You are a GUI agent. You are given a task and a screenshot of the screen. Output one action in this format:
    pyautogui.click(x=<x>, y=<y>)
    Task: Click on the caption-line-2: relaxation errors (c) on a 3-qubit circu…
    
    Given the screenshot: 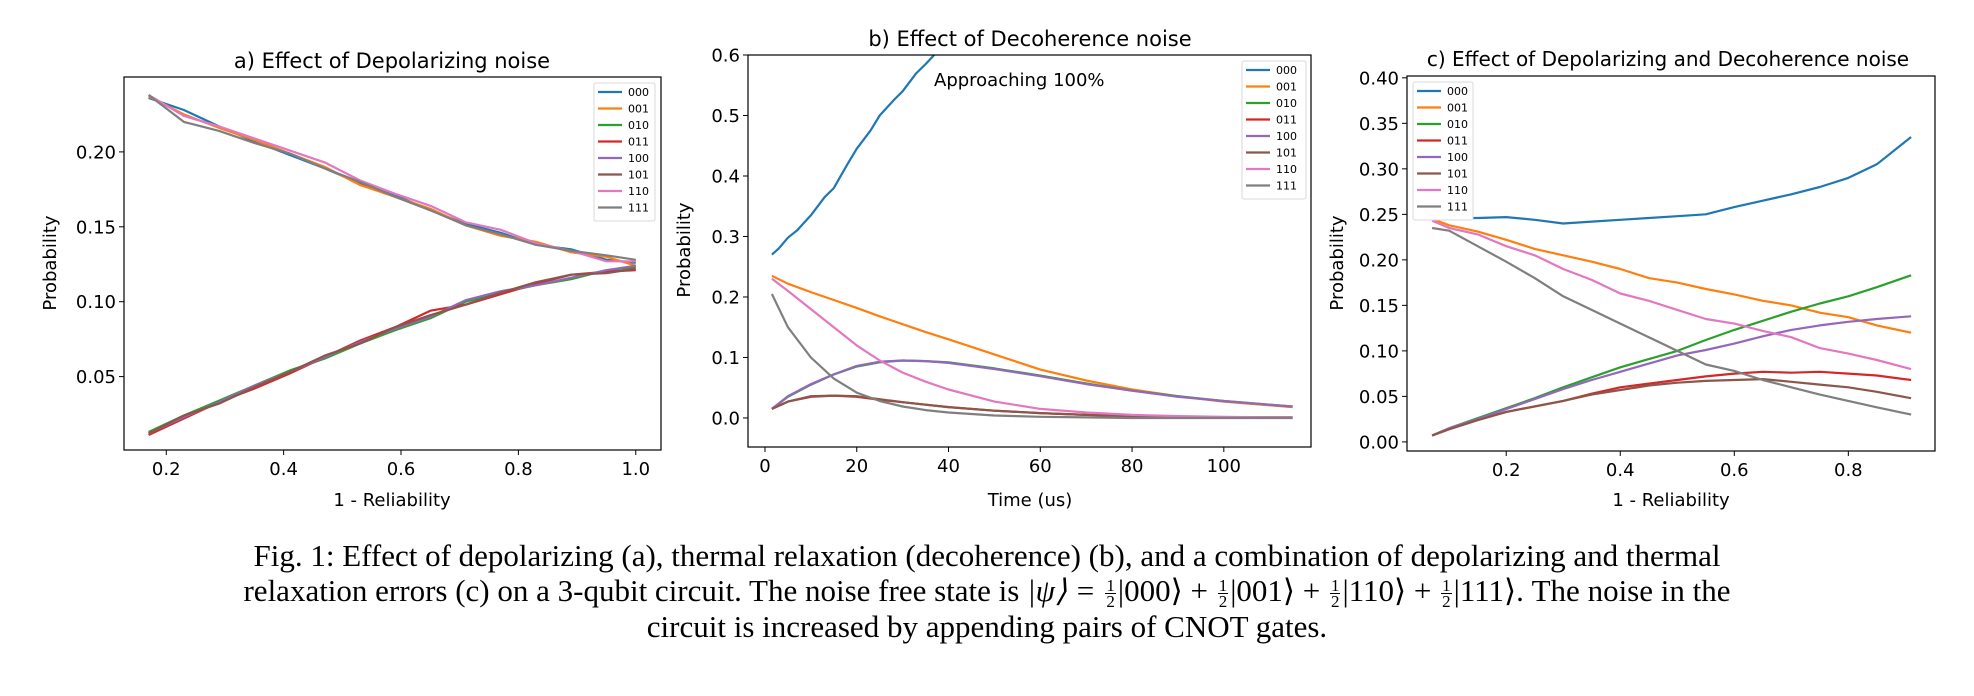 What is the action you would take?
    pyautogui.click(x=987, y=592)
    